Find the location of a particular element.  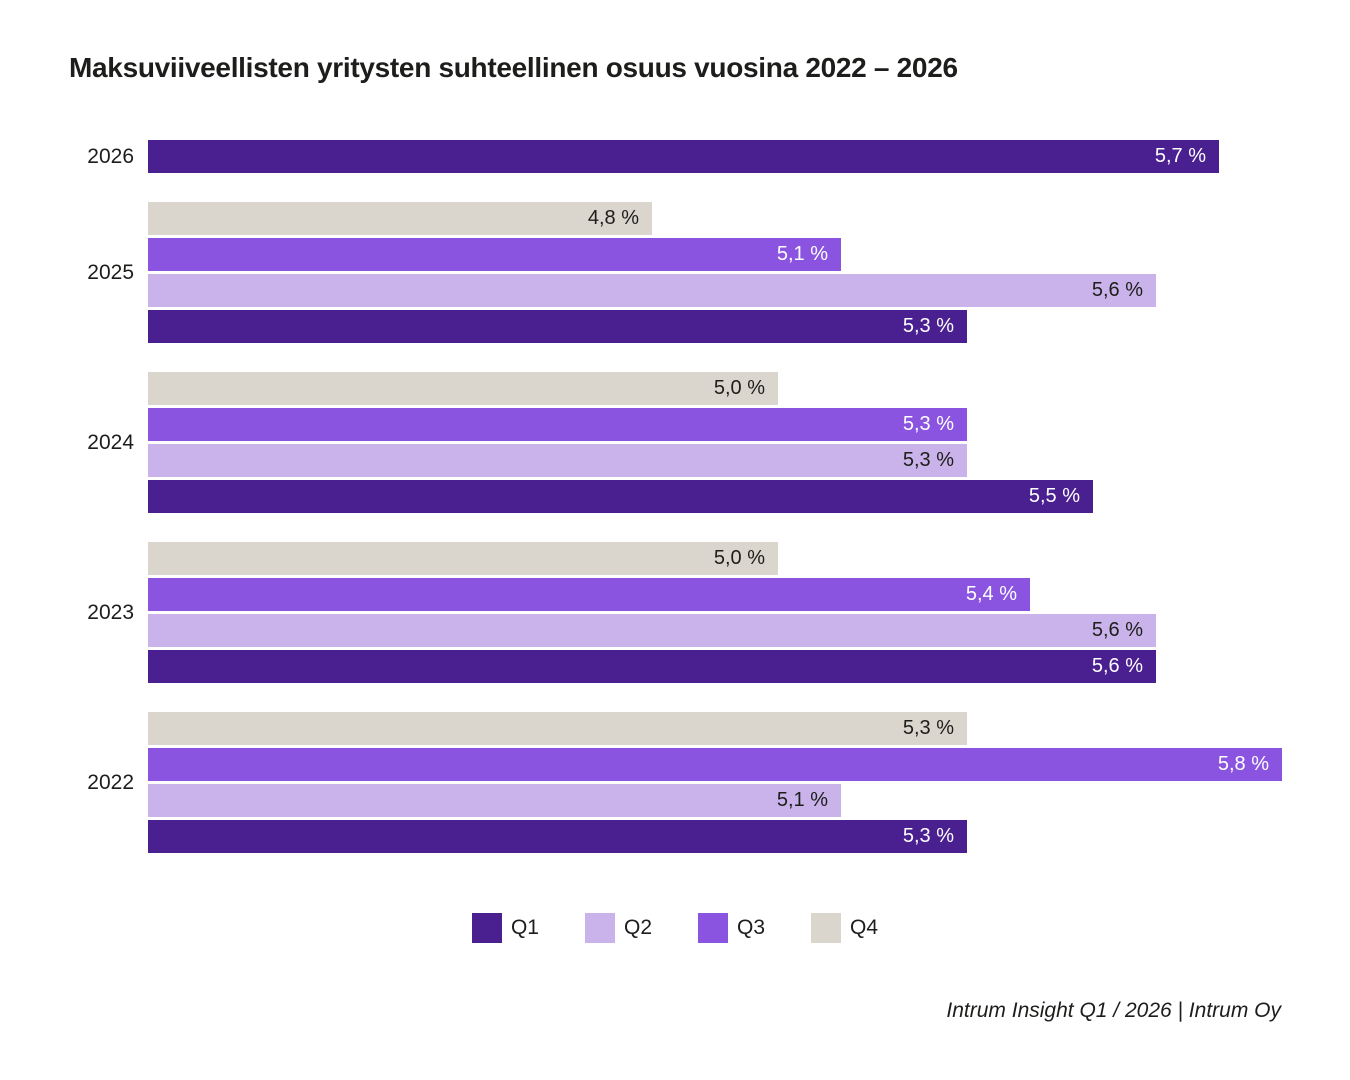

legend-label: Q2 is located at coordinates (637, 927).